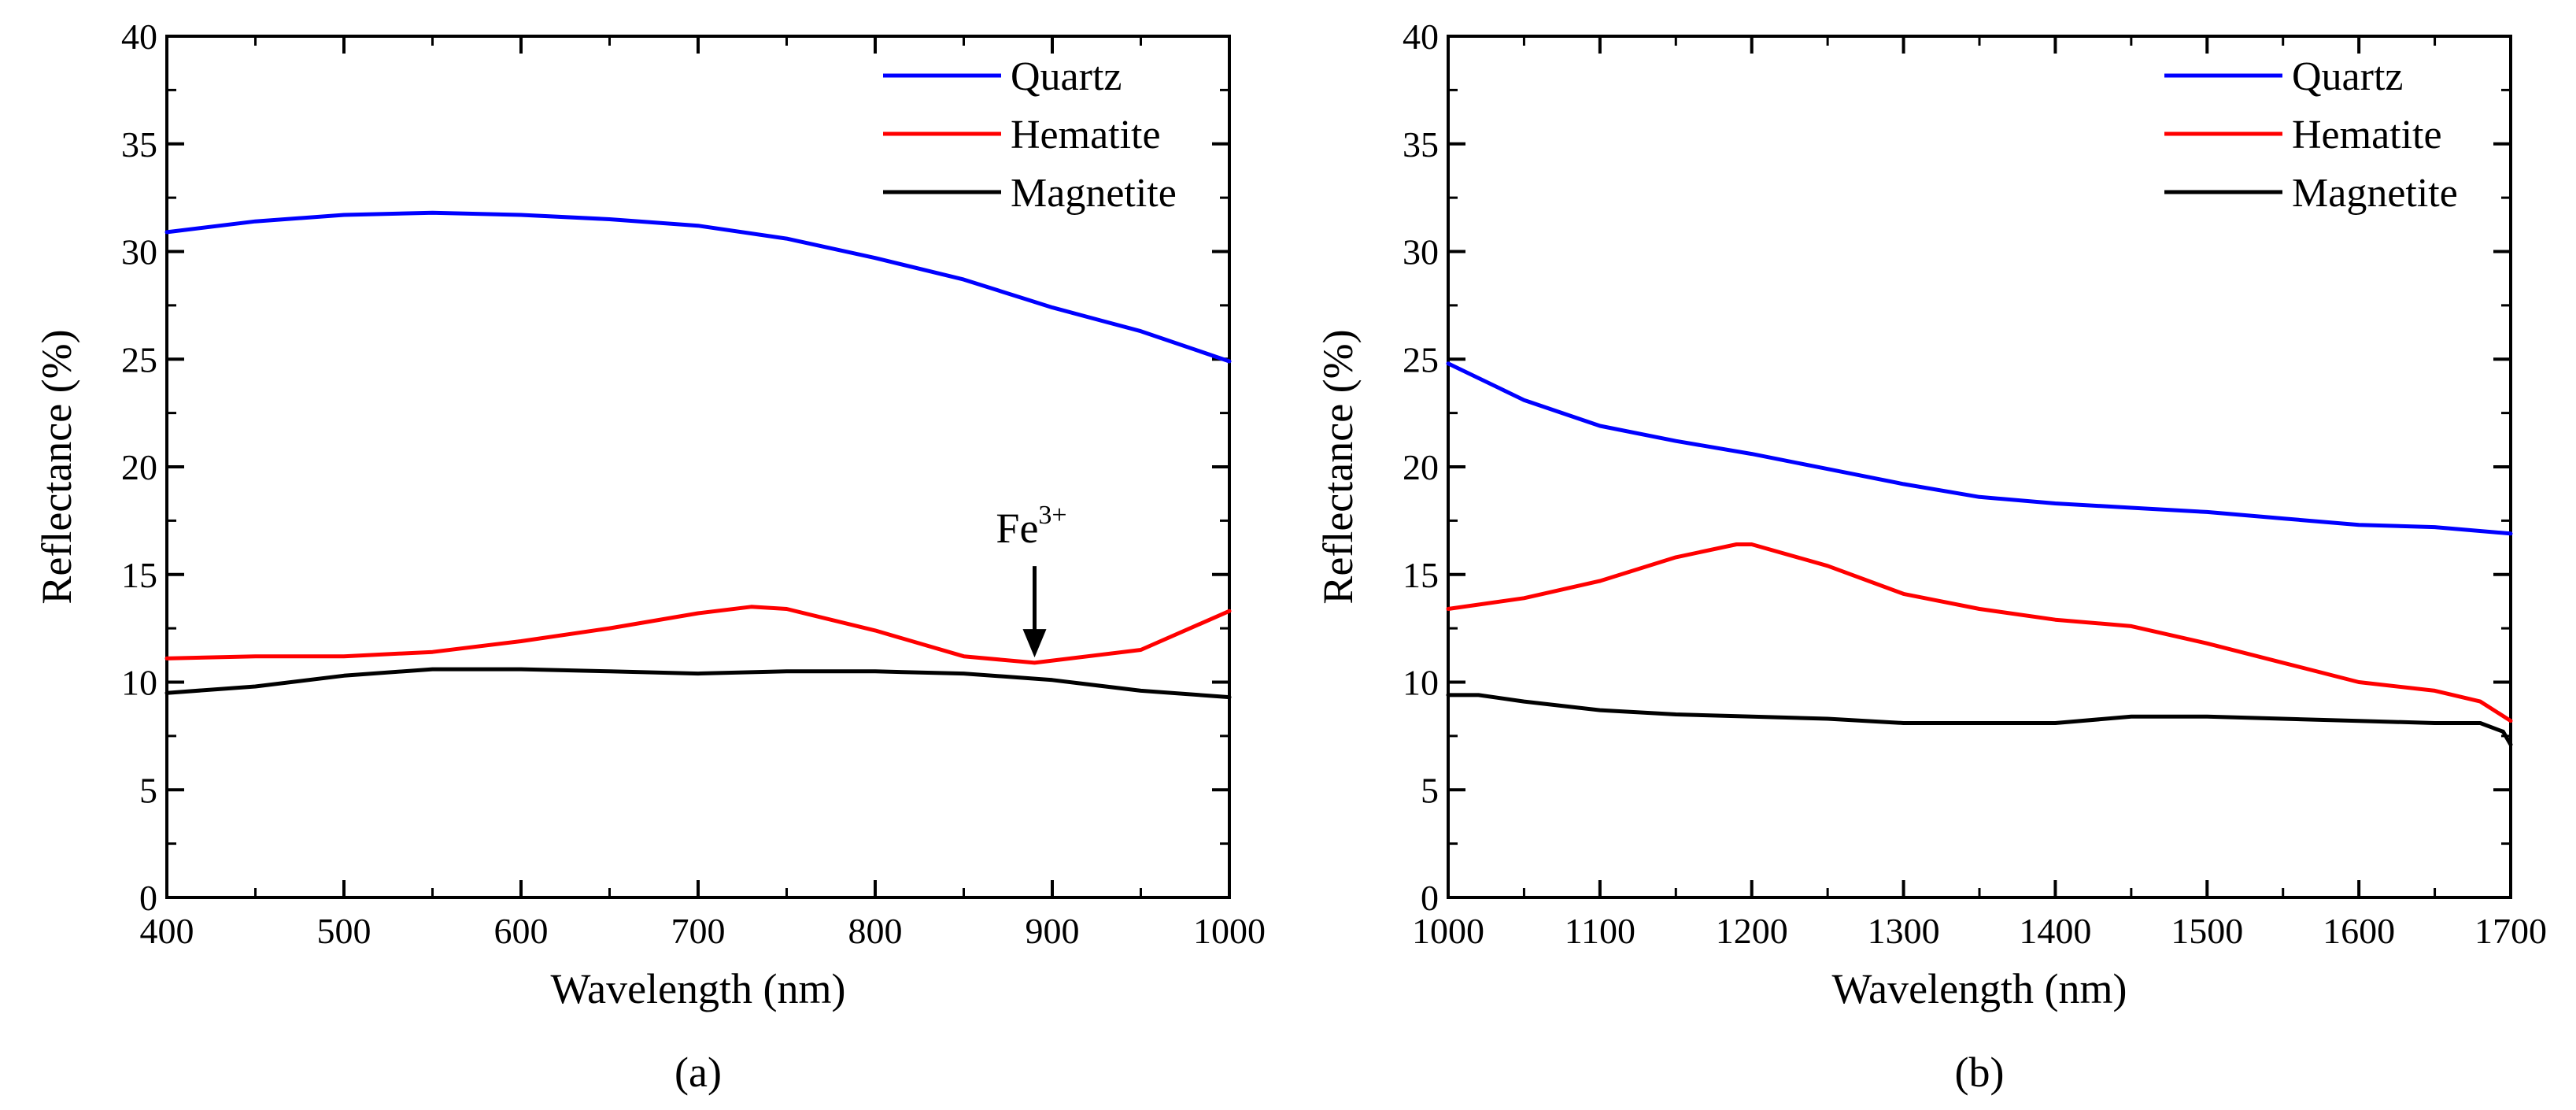 The height and width of the screenshot is (1110, 2576). I want to click on x-tick-label: 600, so click(521, 931).